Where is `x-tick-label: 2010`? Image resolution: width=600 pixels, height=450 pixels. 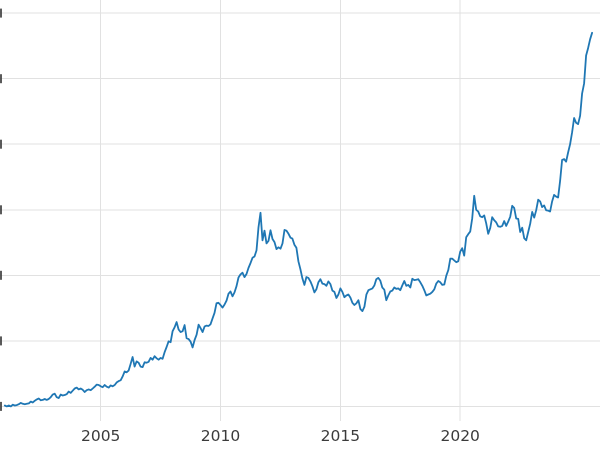
x-tick-label: 2010 is located at coordinates (220, 436).